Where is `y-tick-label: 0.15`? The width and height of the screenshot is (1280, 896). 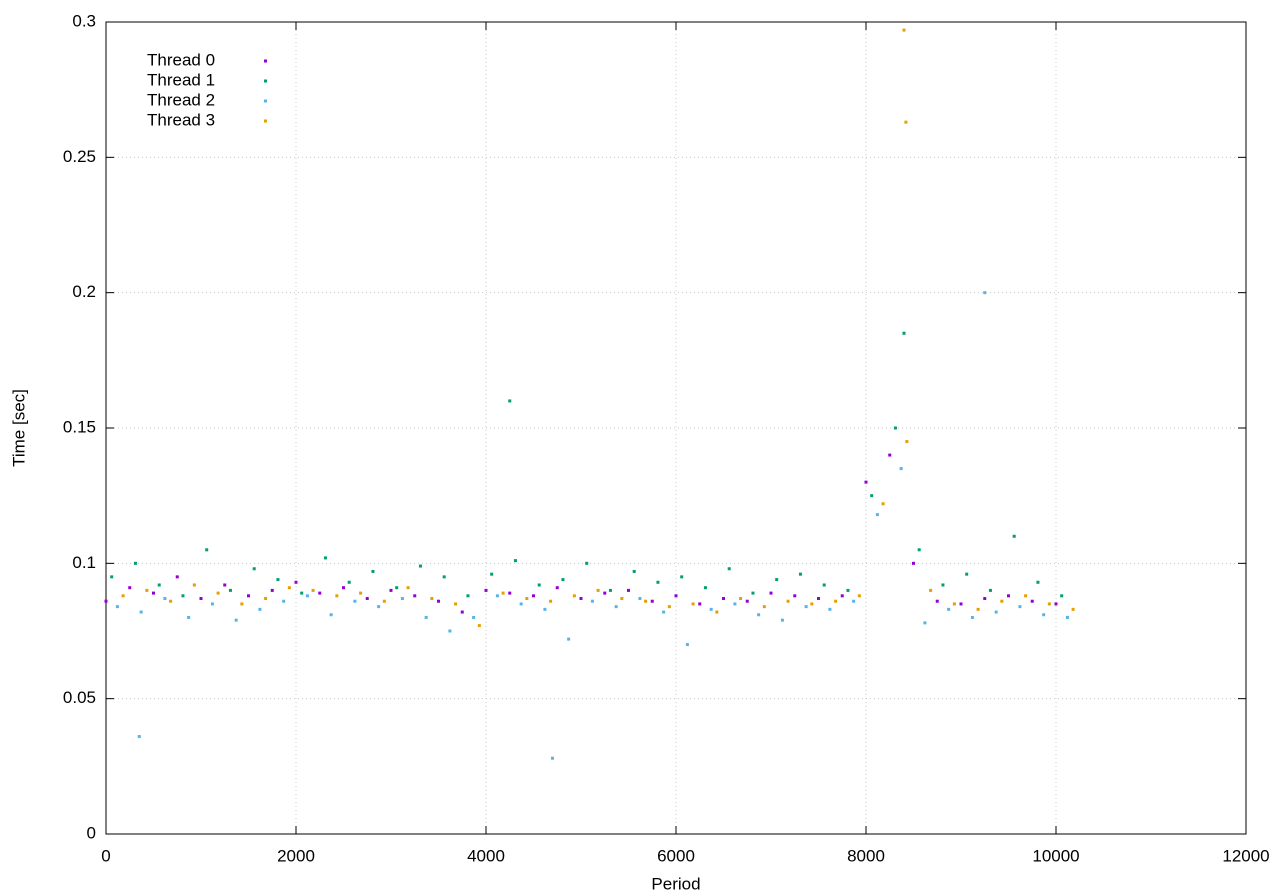
y-tick-label: 0.15 is located at coordinates (79, 426).